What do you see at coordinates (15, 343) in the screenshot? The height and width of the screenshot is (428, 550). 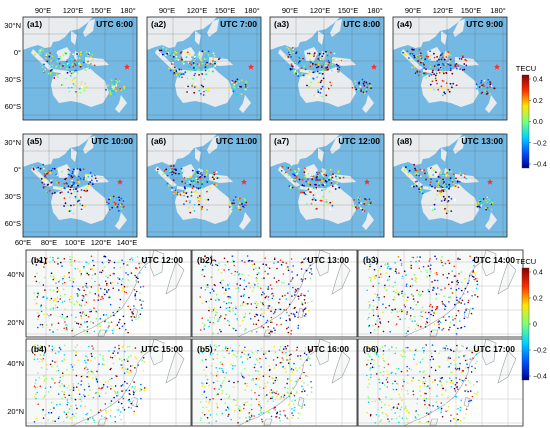 I see `lower-axes-labels: 40°N 20°N 40°N 20°N` at bounding box center [15, 343].